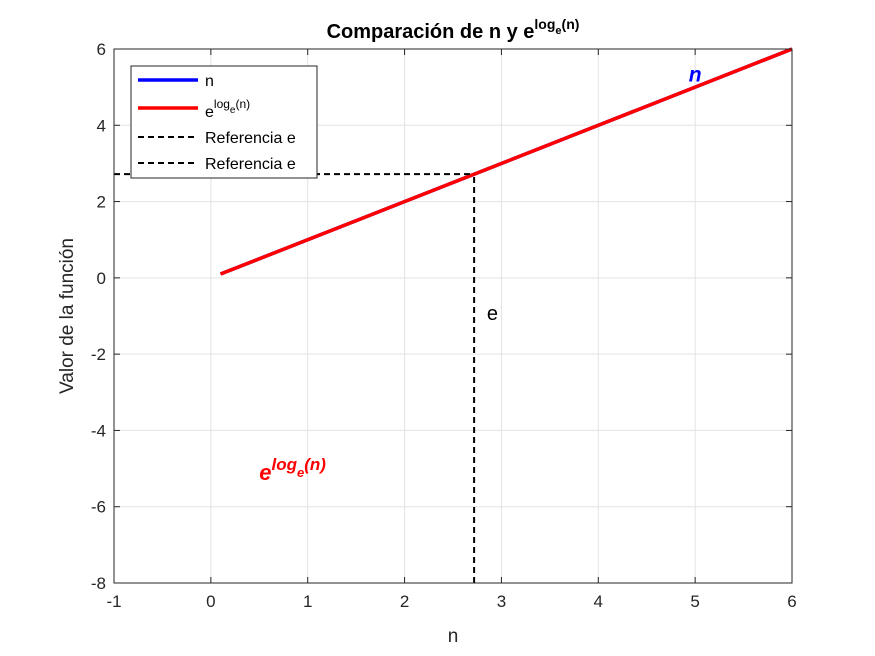 The width and height of the screenshot is (875, 656). Describe the element at coordinates (101, 49) in the screenshot. I see `y-tick-label: 6` at that location.